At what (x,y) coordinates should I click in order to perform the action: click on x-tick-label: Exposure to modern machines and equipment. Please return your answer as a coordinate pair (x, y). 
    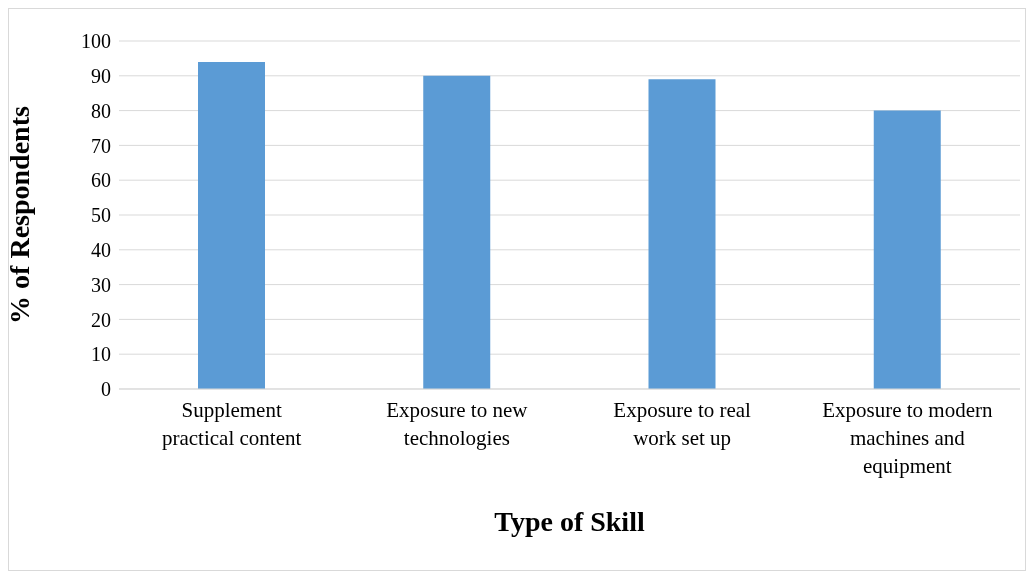
    Looking at the image, I should click on (908, 438).